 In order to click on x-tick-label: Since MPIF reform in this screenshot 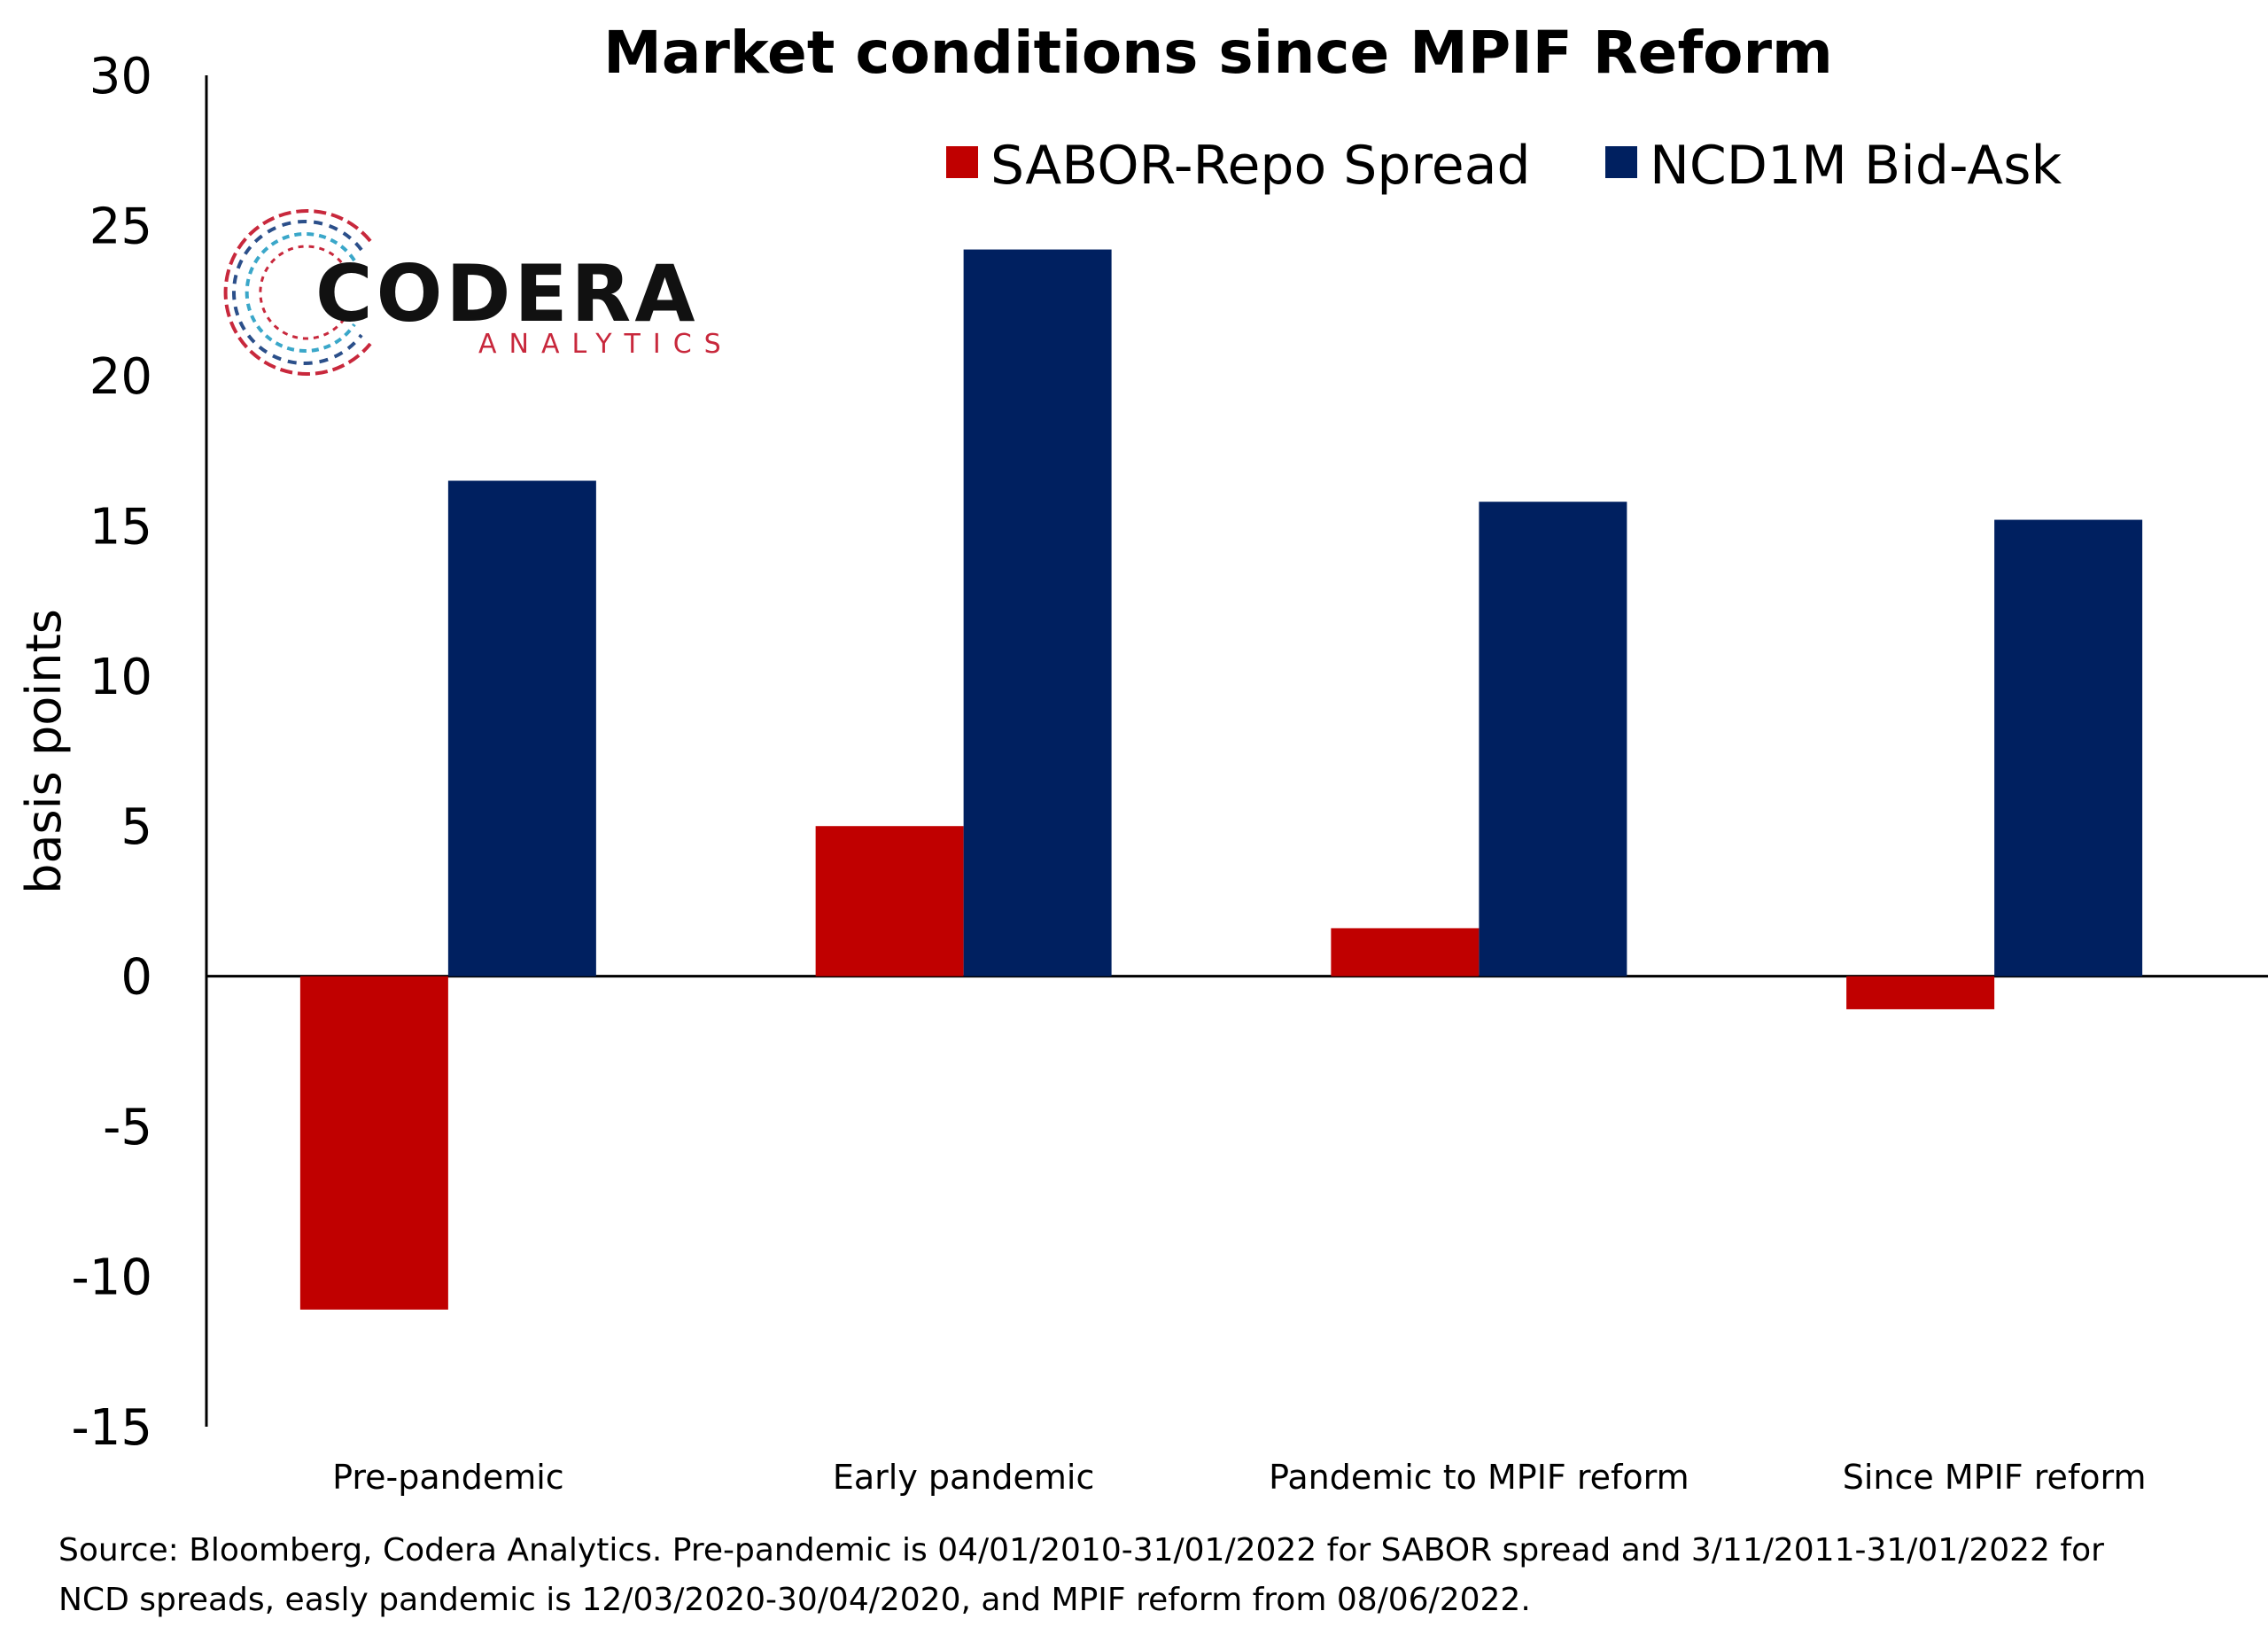, I will do `click(1995, 1477)`.